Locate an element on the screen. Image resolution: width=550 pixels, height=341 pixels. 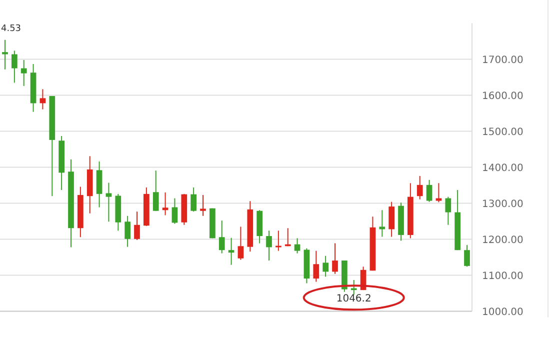
y-tick-label: 1400.00 is located at coordinates (503, 168).